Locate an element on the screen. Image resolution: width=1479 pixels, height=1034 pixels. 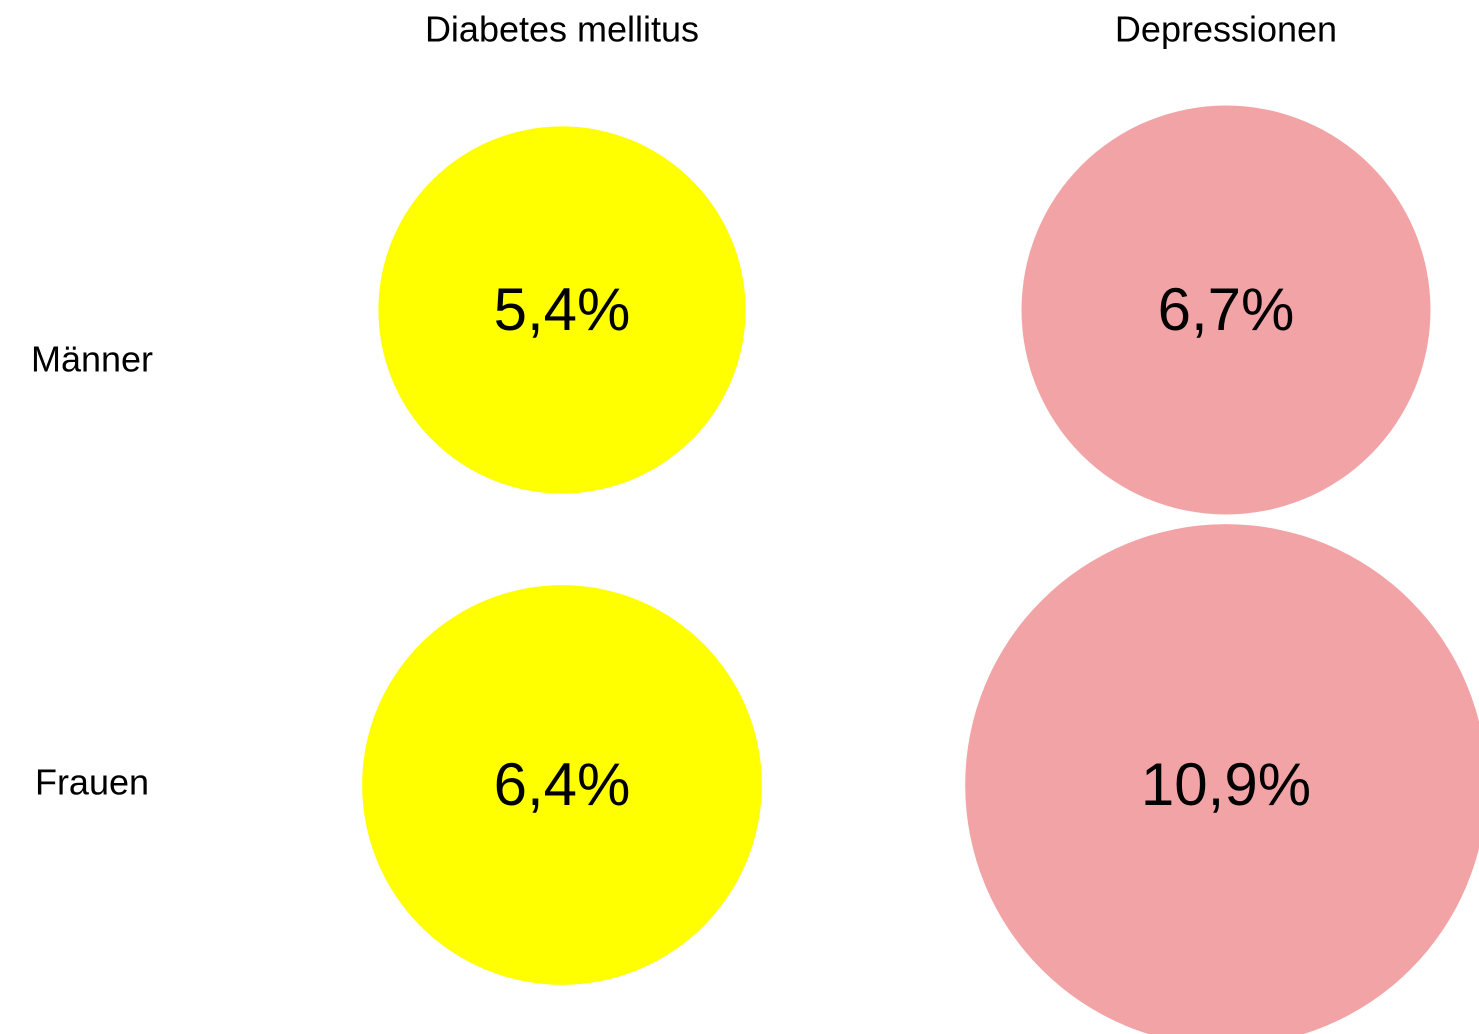
value-label: 10,9% is located at coordinates (1226, 784).